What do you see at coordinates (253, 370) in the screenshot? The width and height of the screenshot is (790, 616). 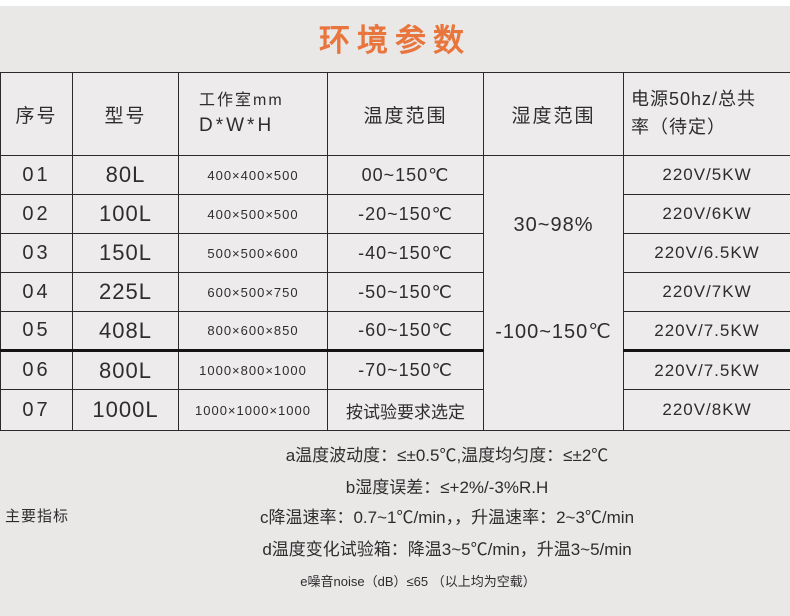 I see `cell-chamber-size: 1000×800×1000` at bounding box center [253, 370].